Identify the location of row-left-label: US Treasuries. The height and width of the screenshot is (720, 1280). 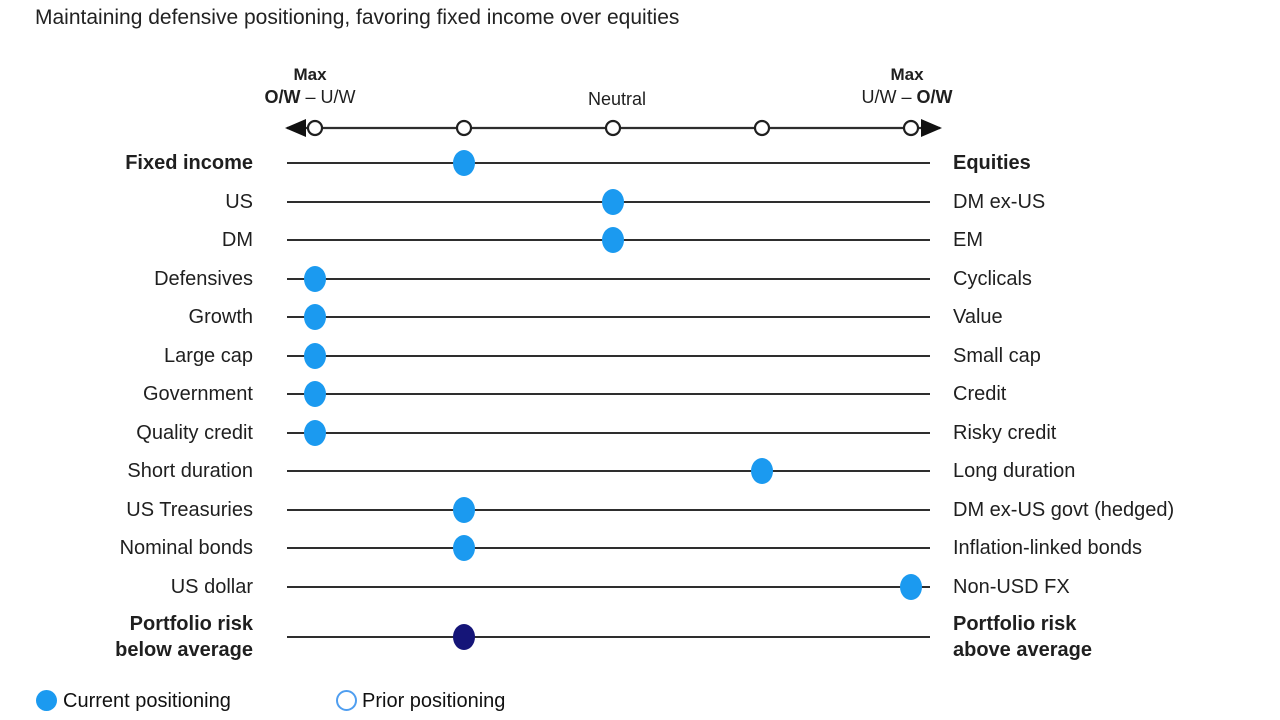
(189, 509).